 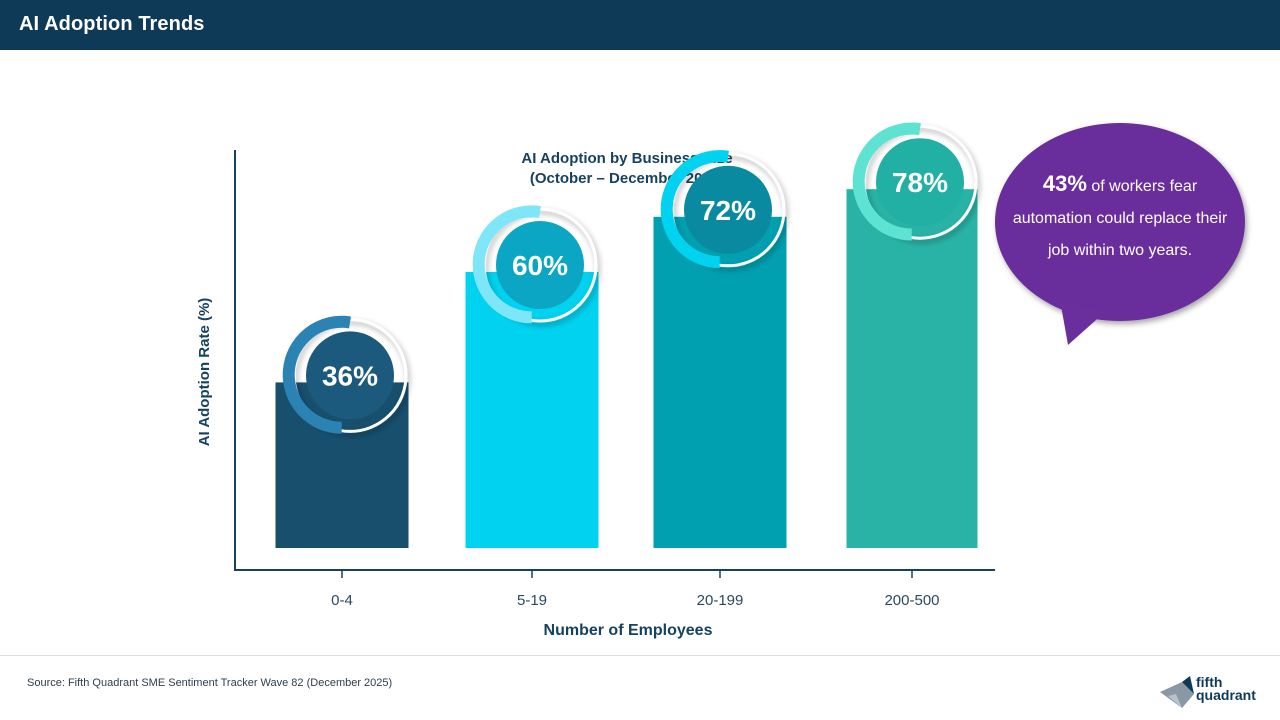 What do you see at coordinates (640, 25) in the screenshot?
I see `header-bar: AI Adoption Trends` at bounding box center [640, 25].